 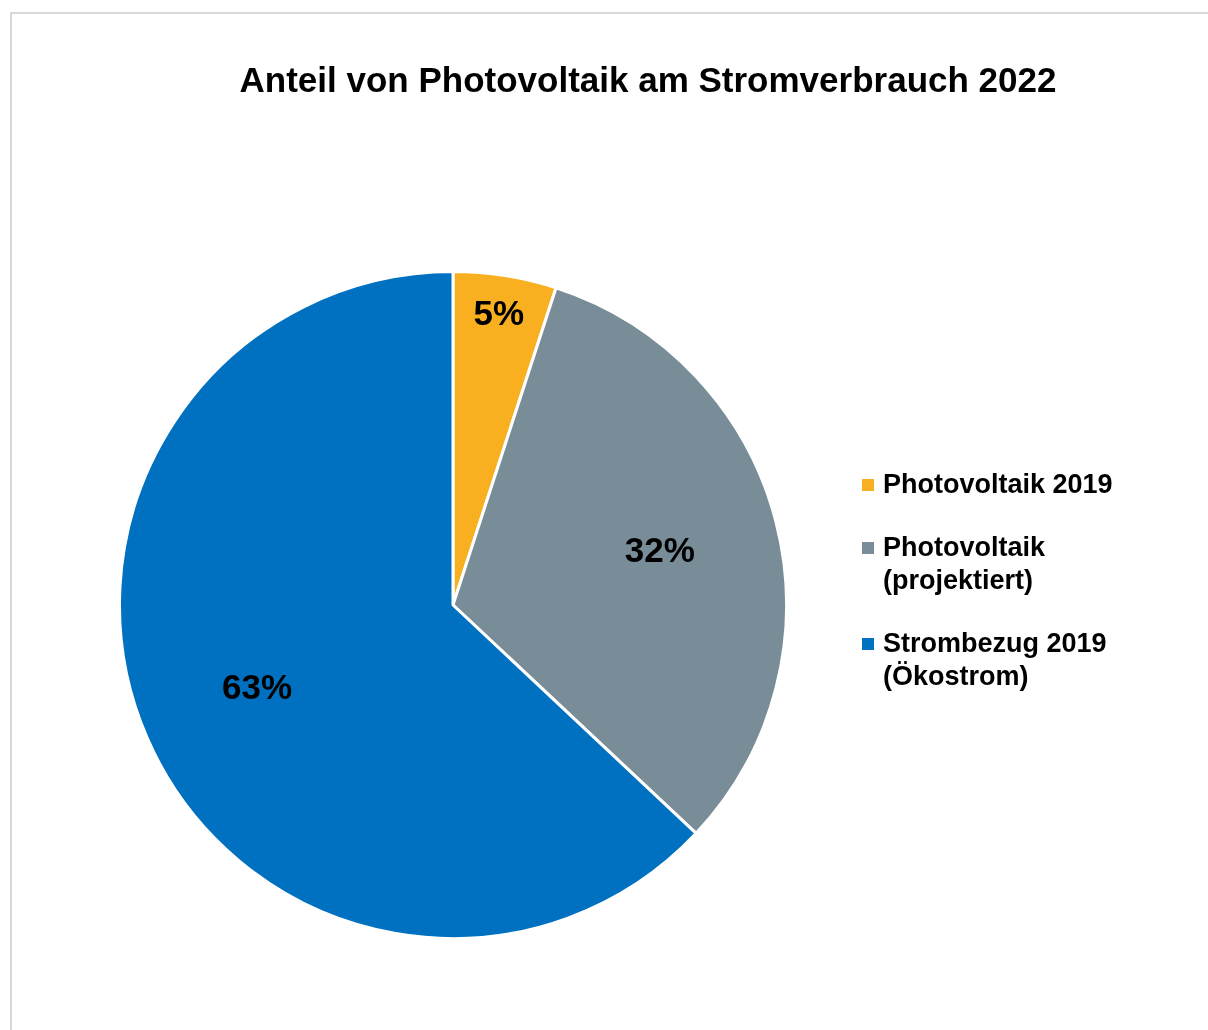 What do you see at coordinates (998, 484) in the screenshot?
I see `legend-label: Photovoltaik 2019` at bounding box center [998, 484].